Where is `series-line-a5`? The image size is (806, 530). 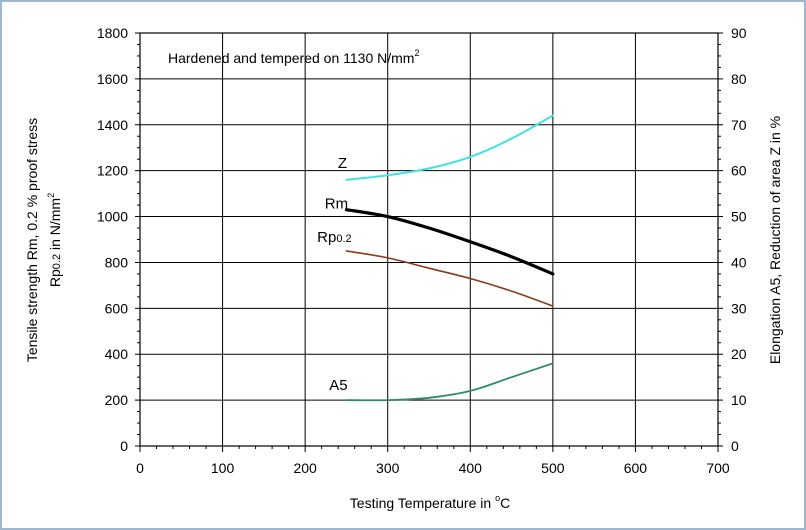
series-line-a5 is located at coordinates (449, 382).